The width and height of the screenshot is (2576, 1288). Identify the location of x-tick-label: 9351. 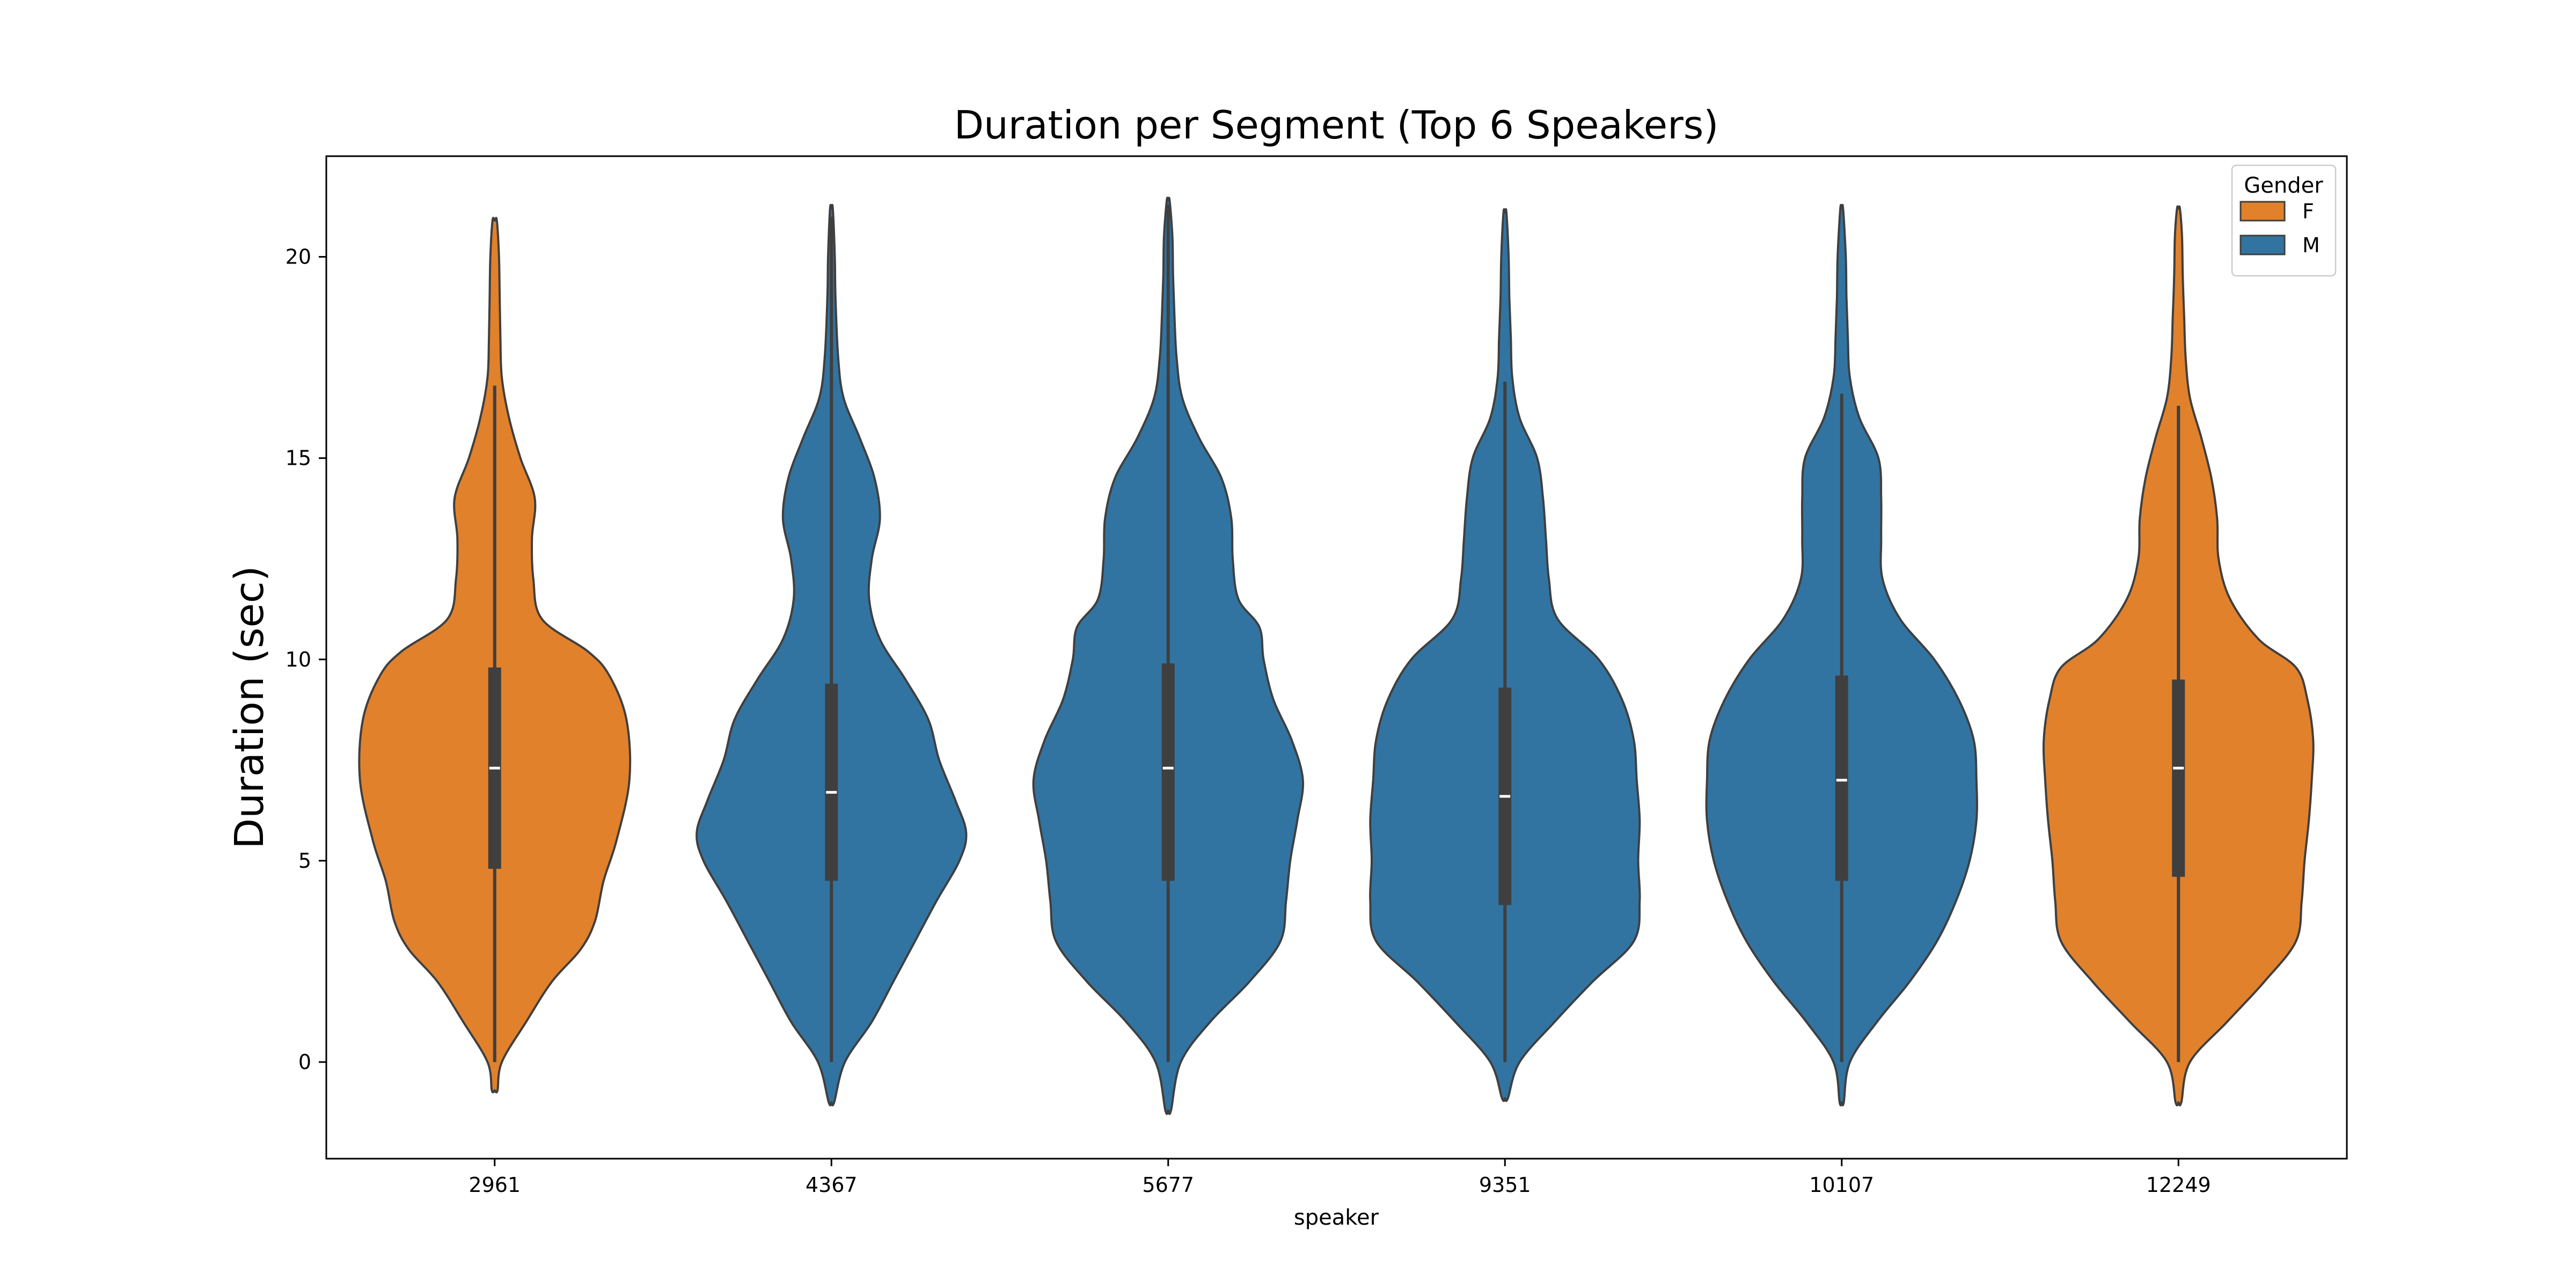
(1505, 1185).